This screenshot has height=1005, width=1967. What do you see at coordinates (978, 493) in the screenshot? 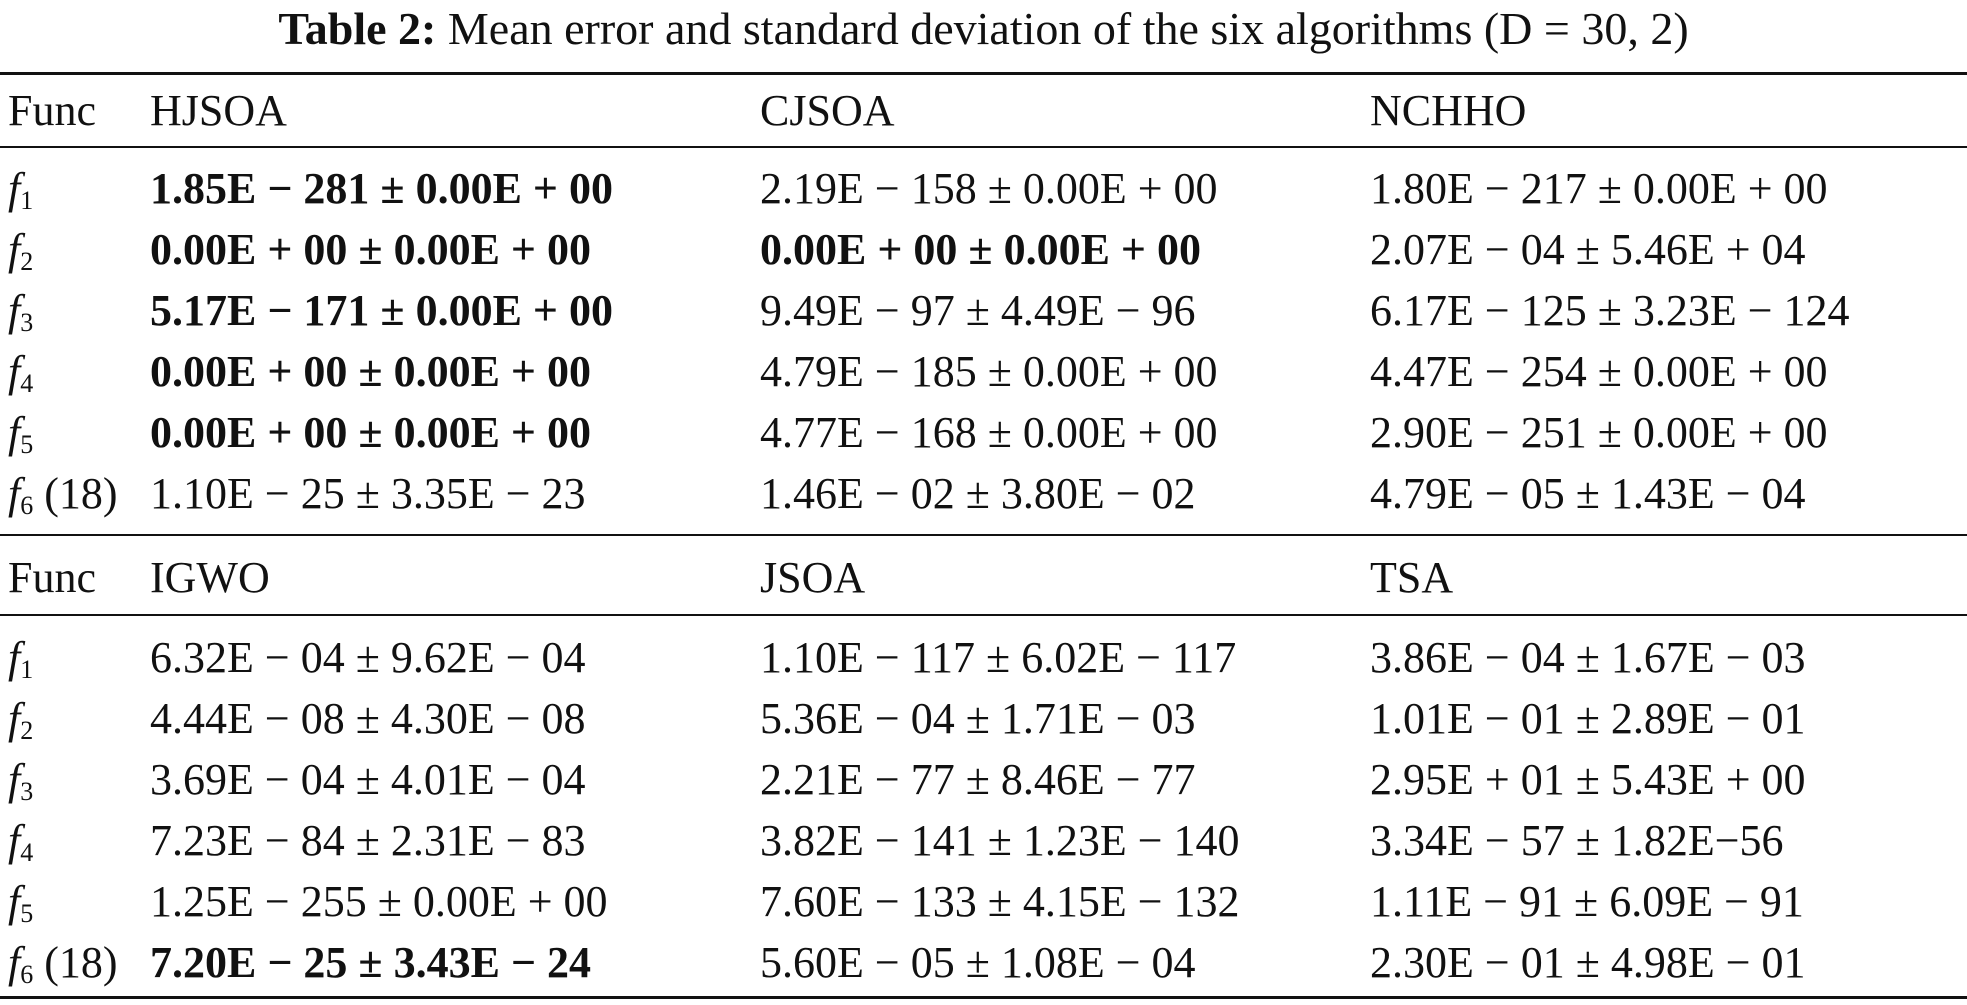
I see `table-cell: 1.46E − 02 ± 3.80E − 02` at bounding box center [978, 493].